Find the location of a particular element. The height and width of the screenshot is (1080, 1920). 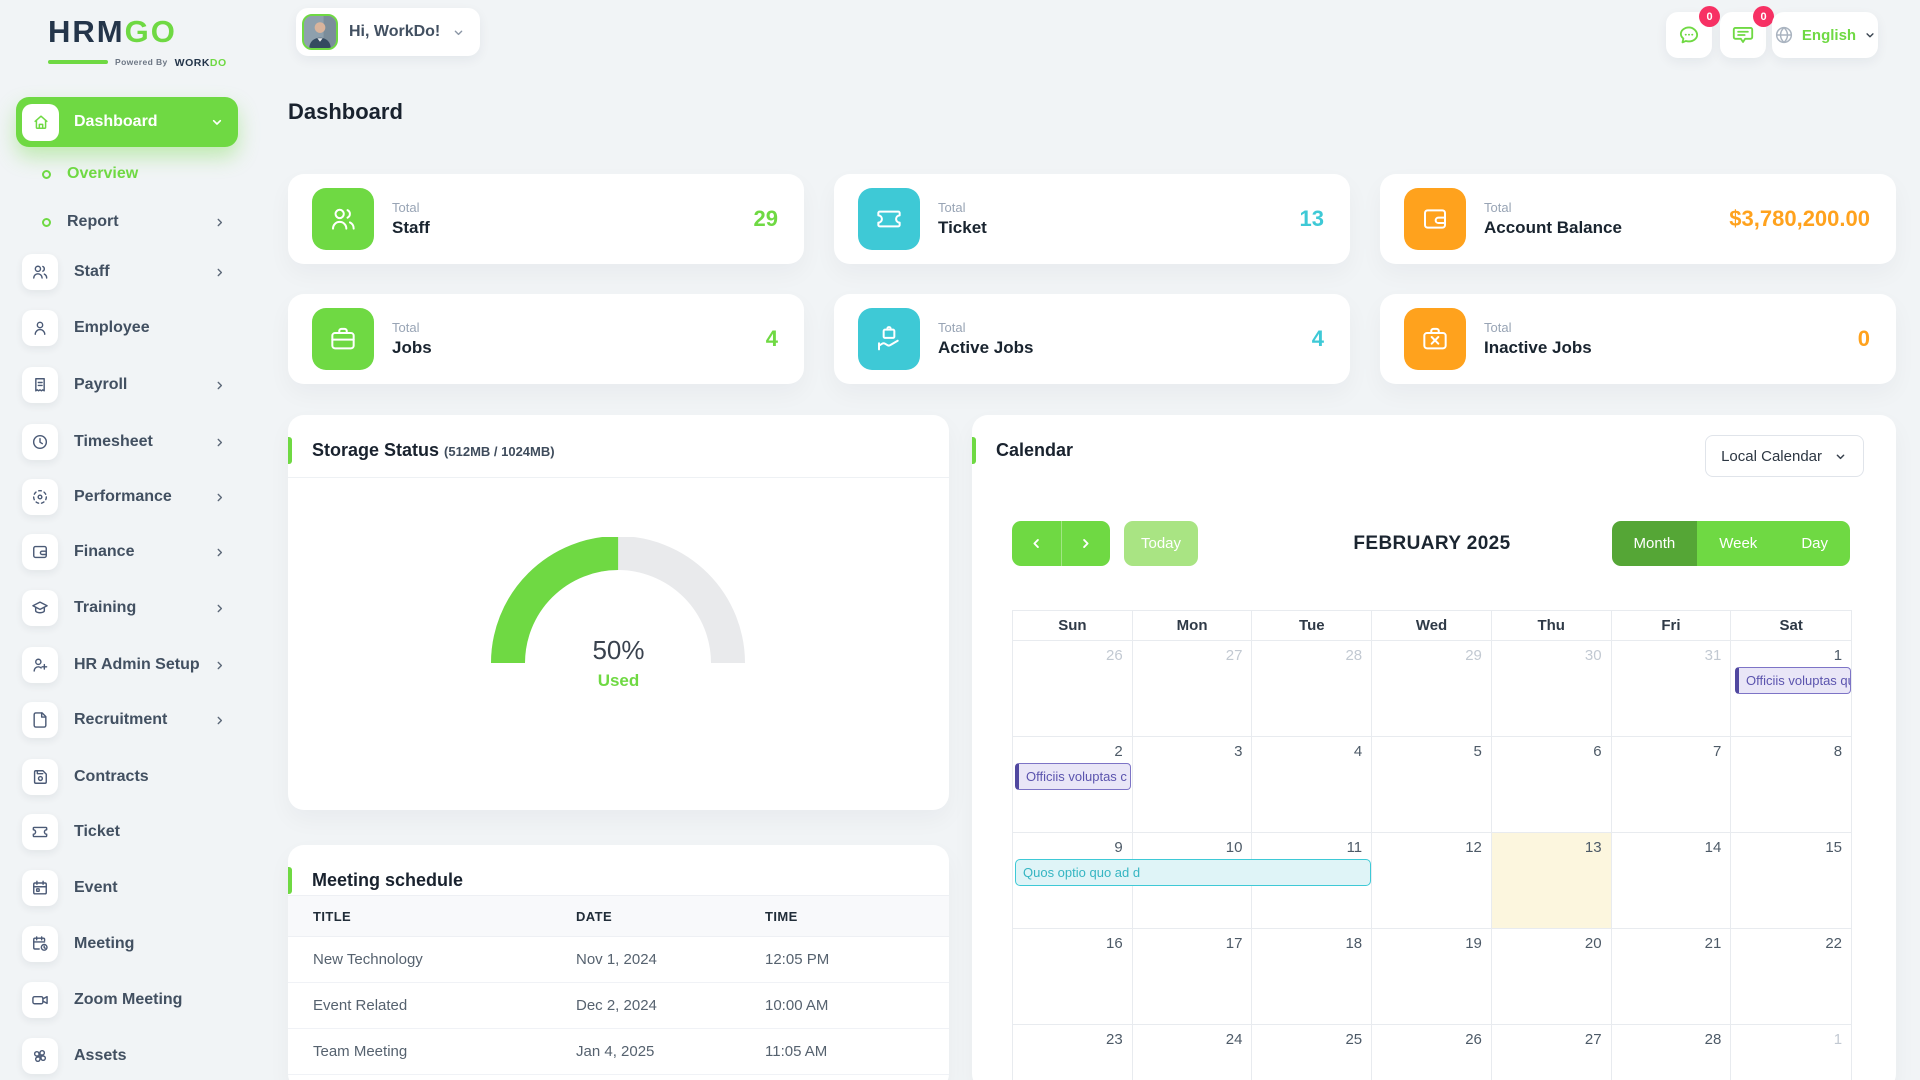

calendar-day-cell: 24 is located at coordinates (1193, 1052).